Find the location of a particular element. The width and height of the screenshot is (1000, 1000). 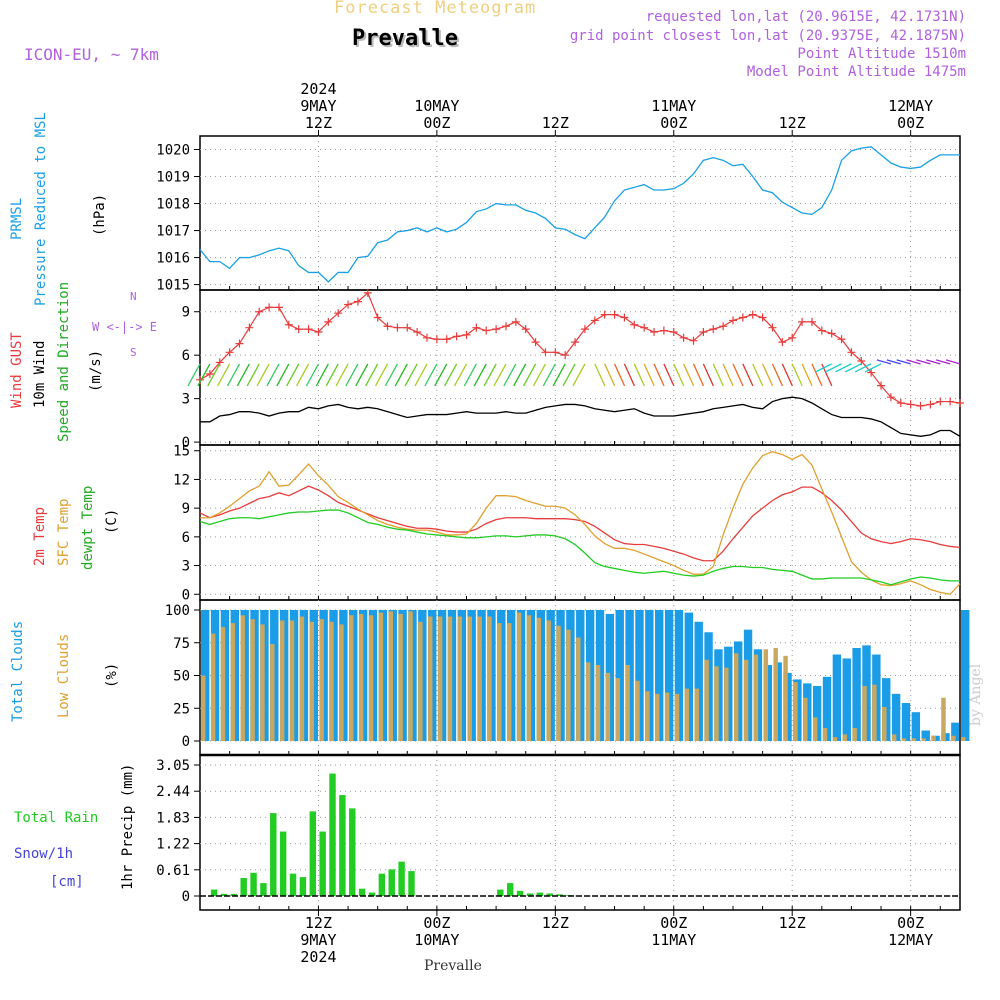

y-tick-label: 1020 is located at coordinates (173, 151).